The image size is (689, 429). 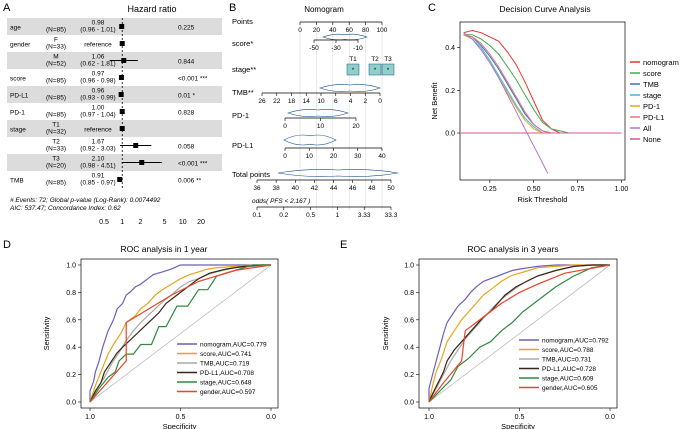 What do you see at coordinates (409, 293) in the screenshot?
I see `roc-y-tick-label: 0.8` at bounding box center [409, 293].